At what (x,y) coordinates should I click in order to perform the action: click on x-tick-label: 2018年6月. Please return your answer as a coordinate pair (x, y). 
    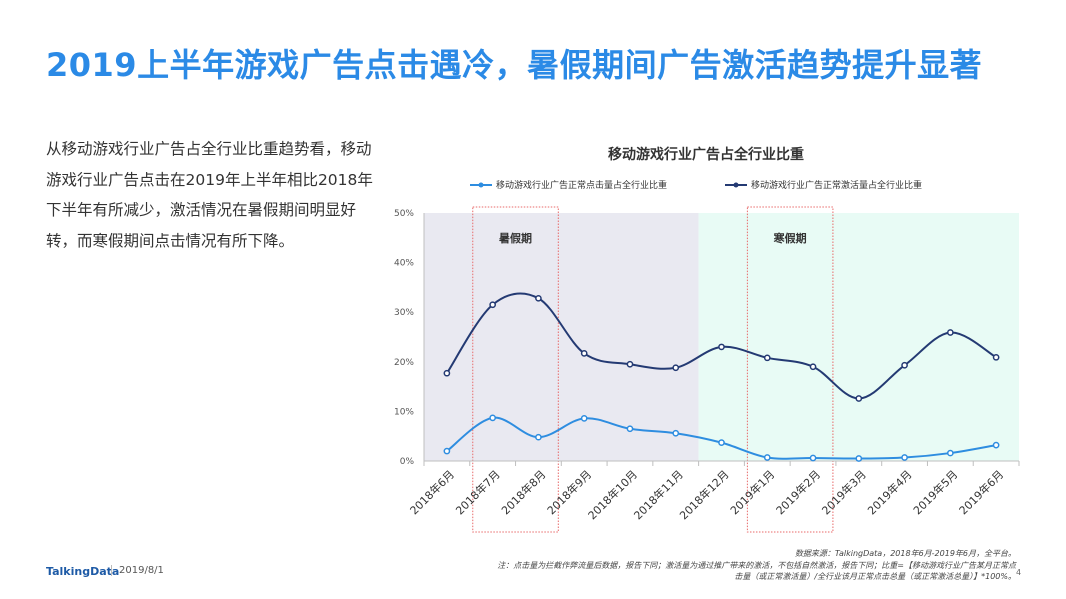
    Looking at the image, I should click on (432, 492).